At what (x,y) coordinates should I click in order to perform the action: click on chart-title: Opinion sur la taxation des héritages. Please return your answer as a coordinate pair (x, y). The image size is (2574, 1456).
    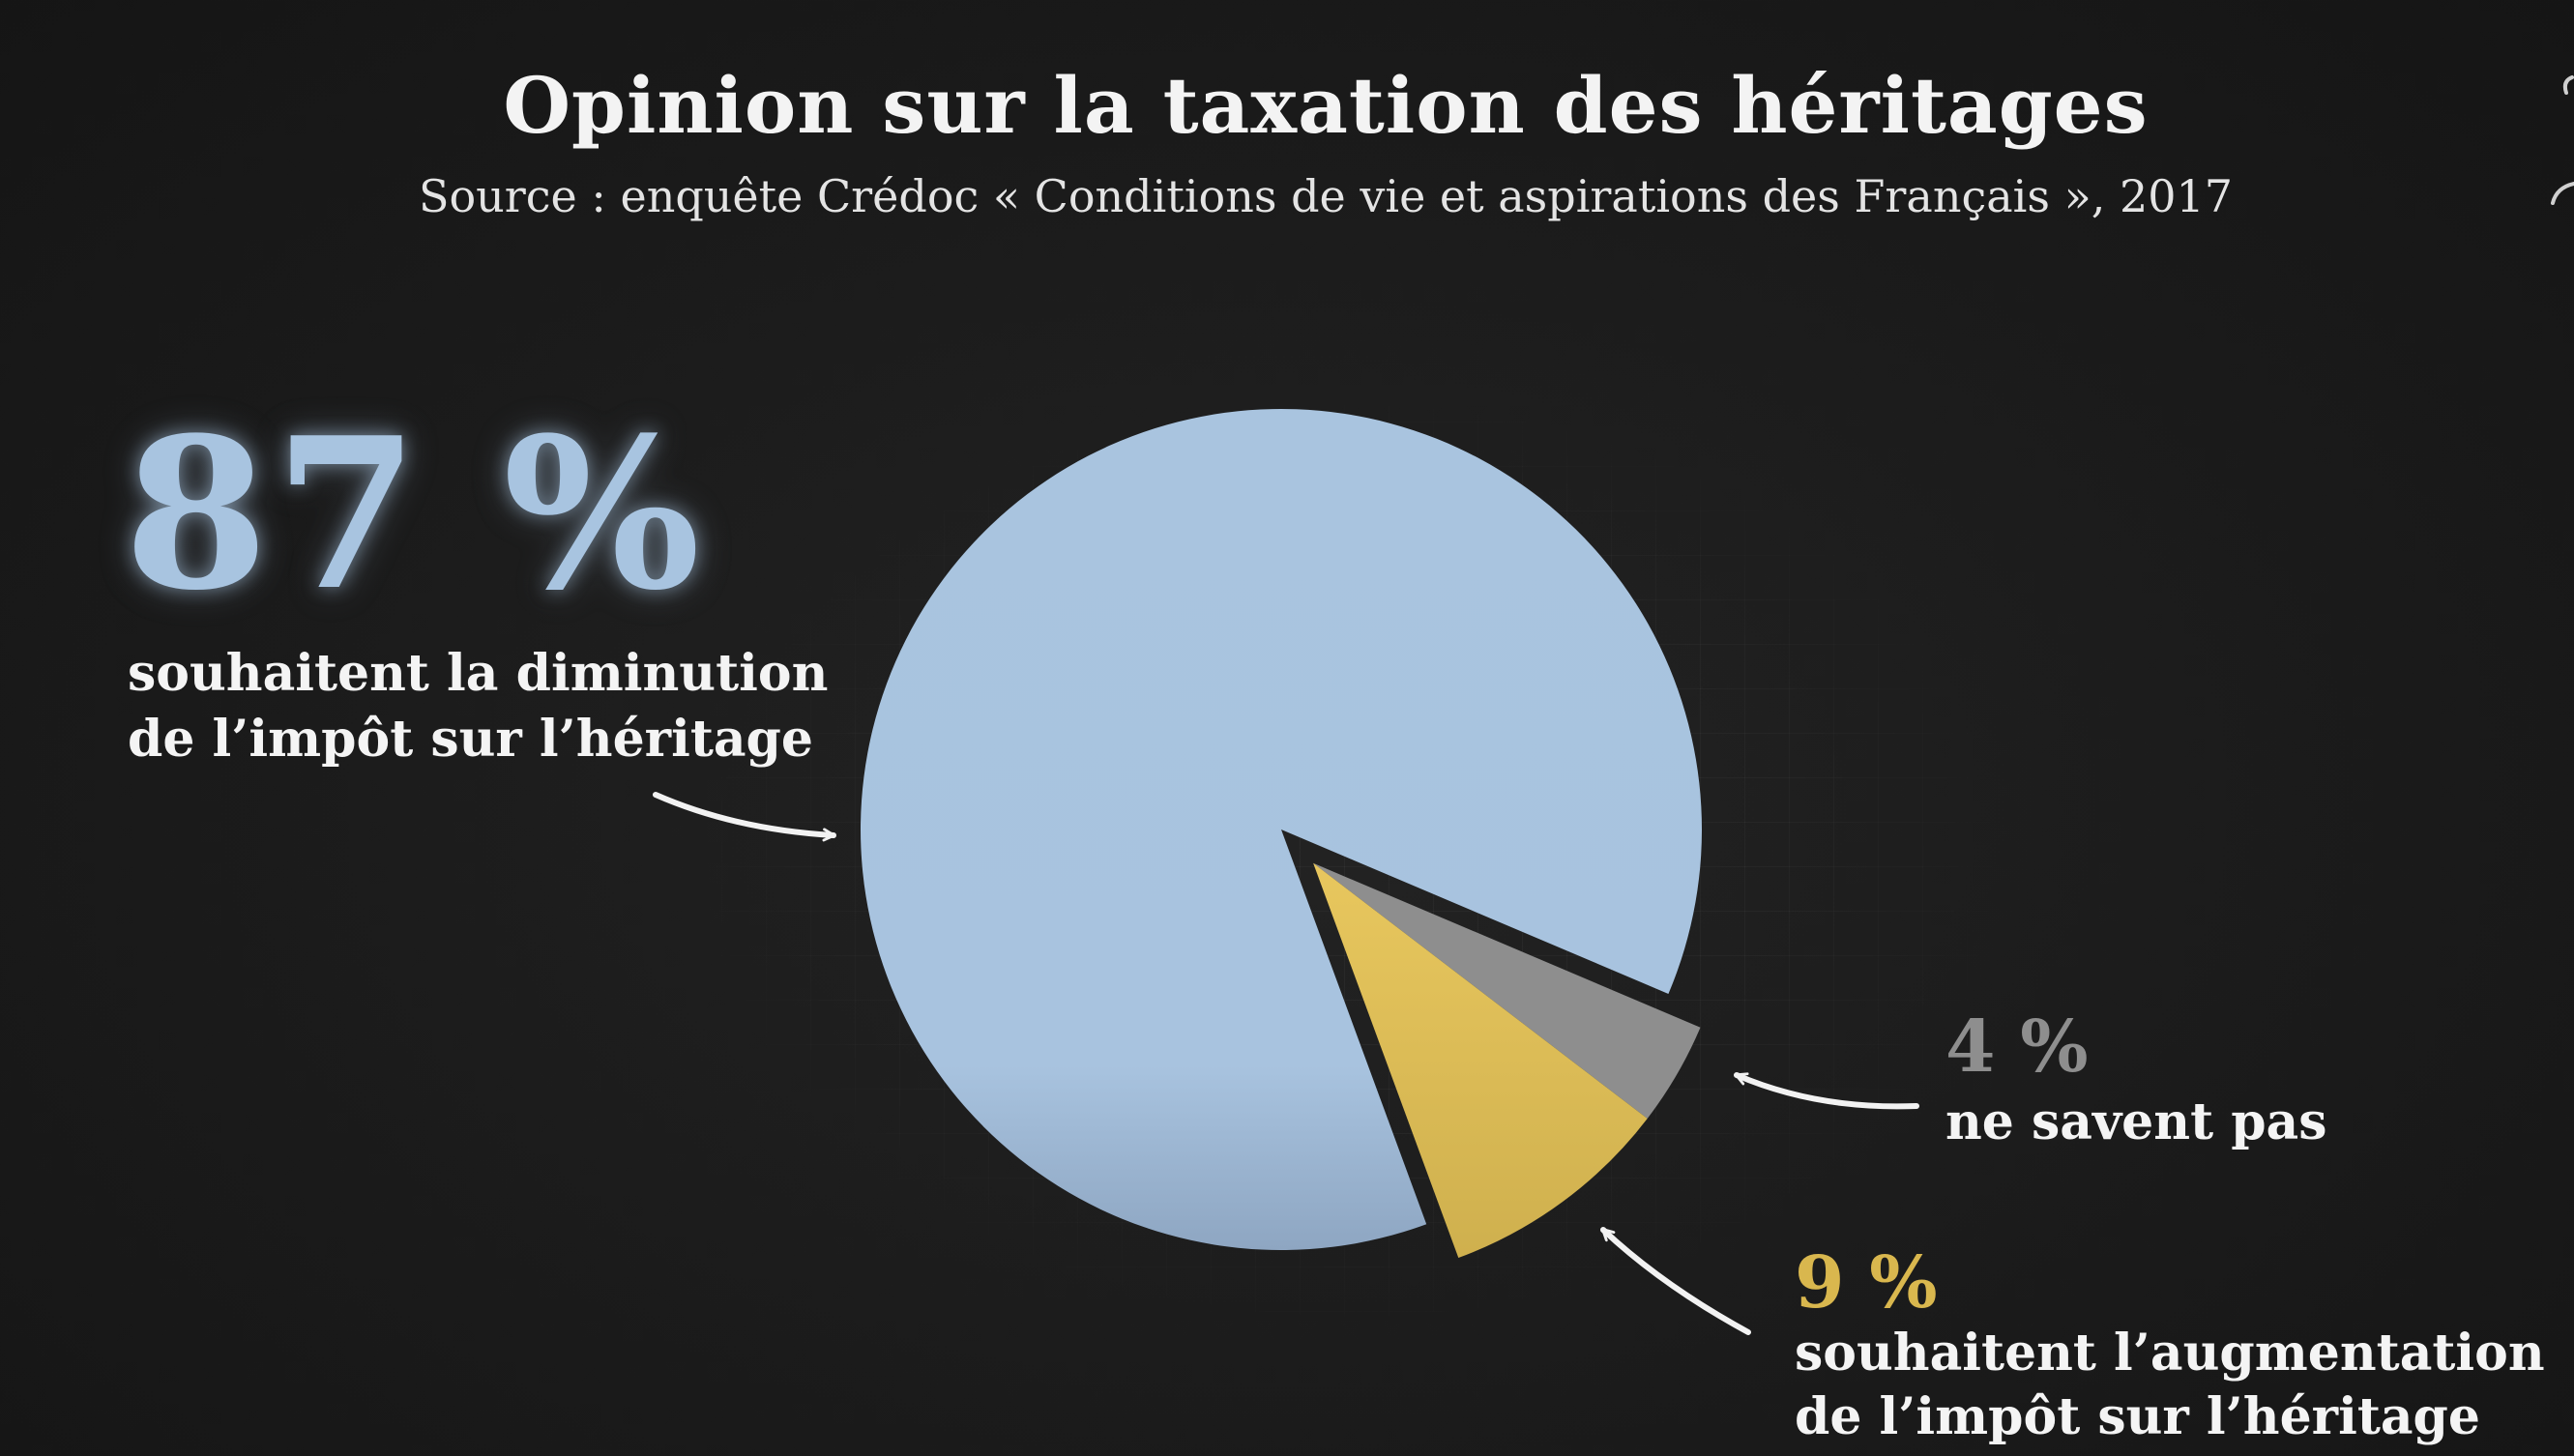
    Looking at the image, I should click on (1326, 106).